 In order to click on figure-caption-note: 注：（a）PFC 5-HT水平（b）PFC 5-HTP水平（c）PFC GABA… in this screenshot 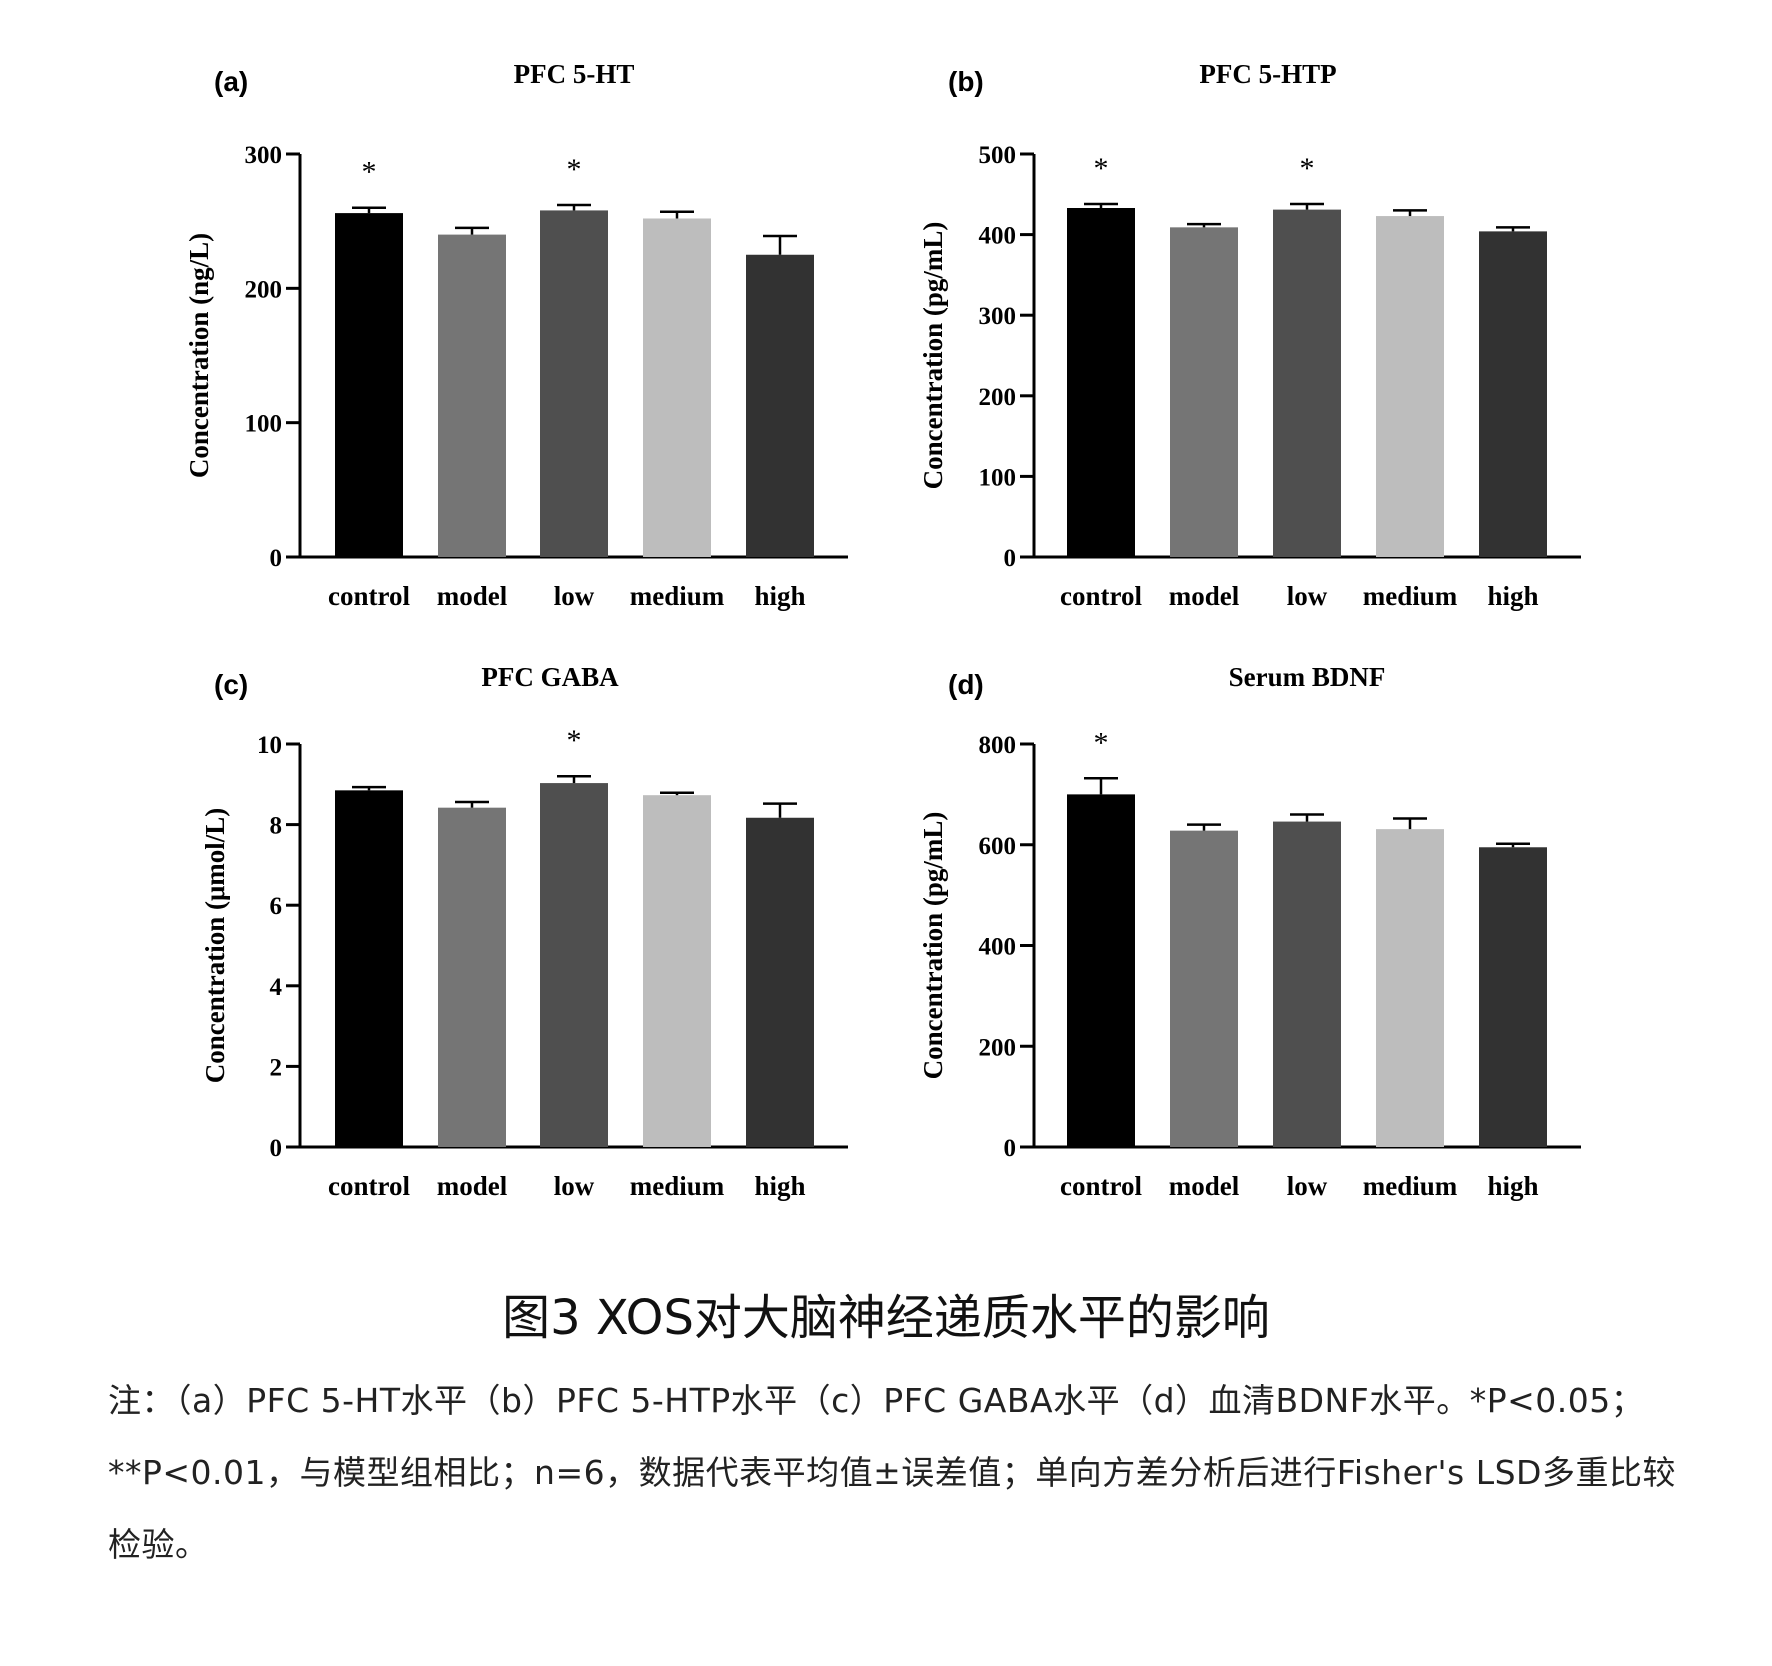, I will do `click(892, 1472)`.